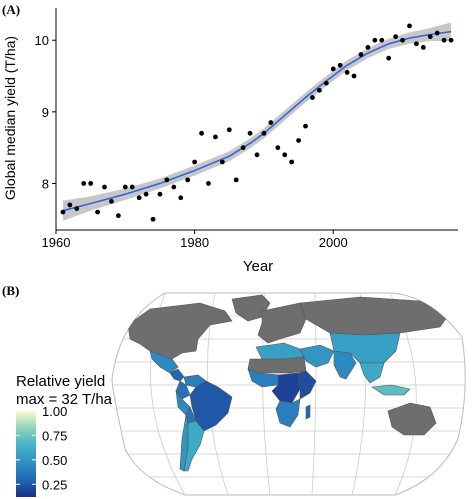 The width and height of the screenshot is (474, 499). What do you see at coordinates (54, 460) in the screenshot?
I see `colorbar-tick-label: 0.50` at bounding box center [54, 460].